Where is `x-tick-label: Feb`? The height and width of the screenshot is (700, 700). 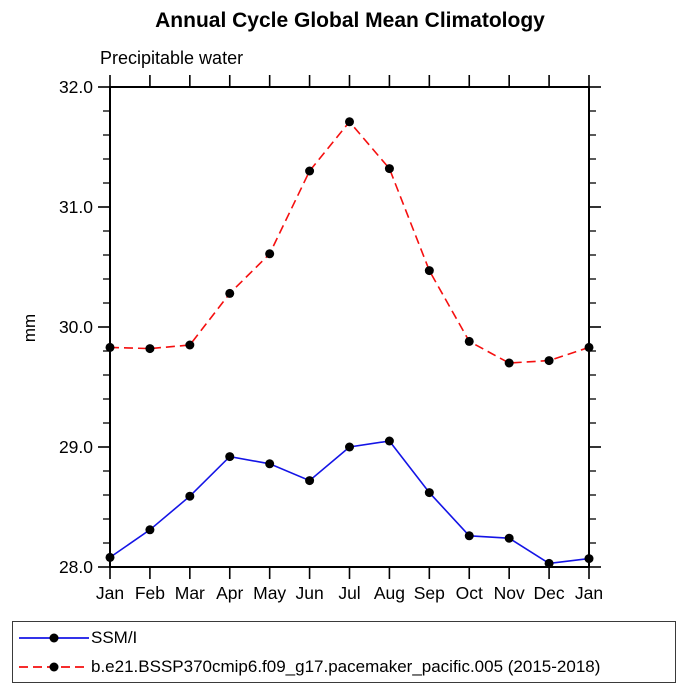
x-tick-label: Feb is located at coordinates (150, 593).